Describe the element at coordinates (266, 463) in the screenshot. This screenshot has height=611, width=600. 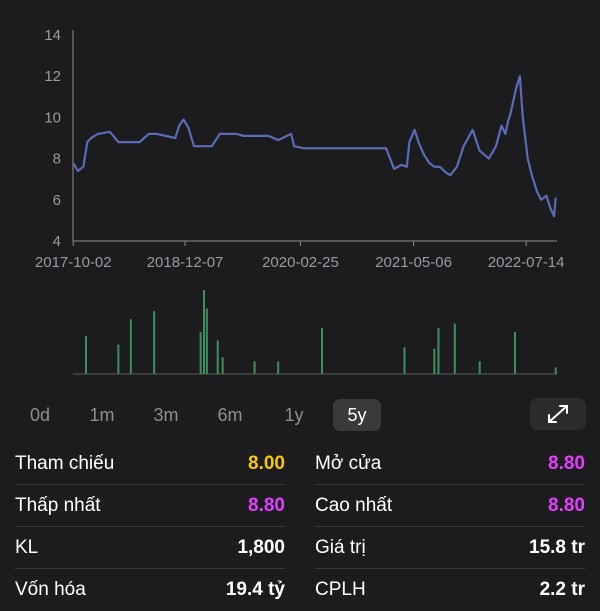
I see `stat-value: 8.00` at that location.